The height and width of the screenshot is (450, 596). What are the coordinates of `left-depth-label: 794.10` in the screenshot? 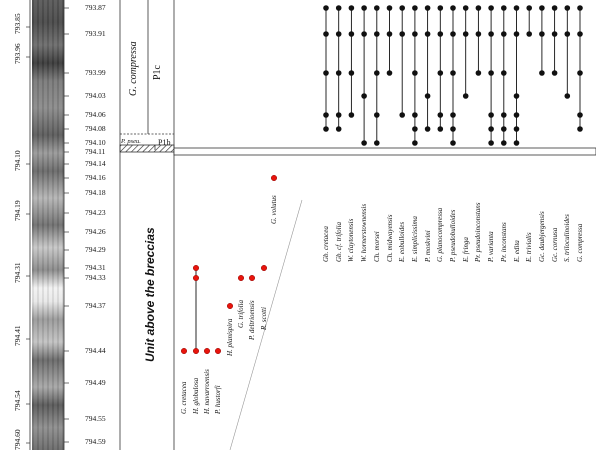 It's located at (17, 160).